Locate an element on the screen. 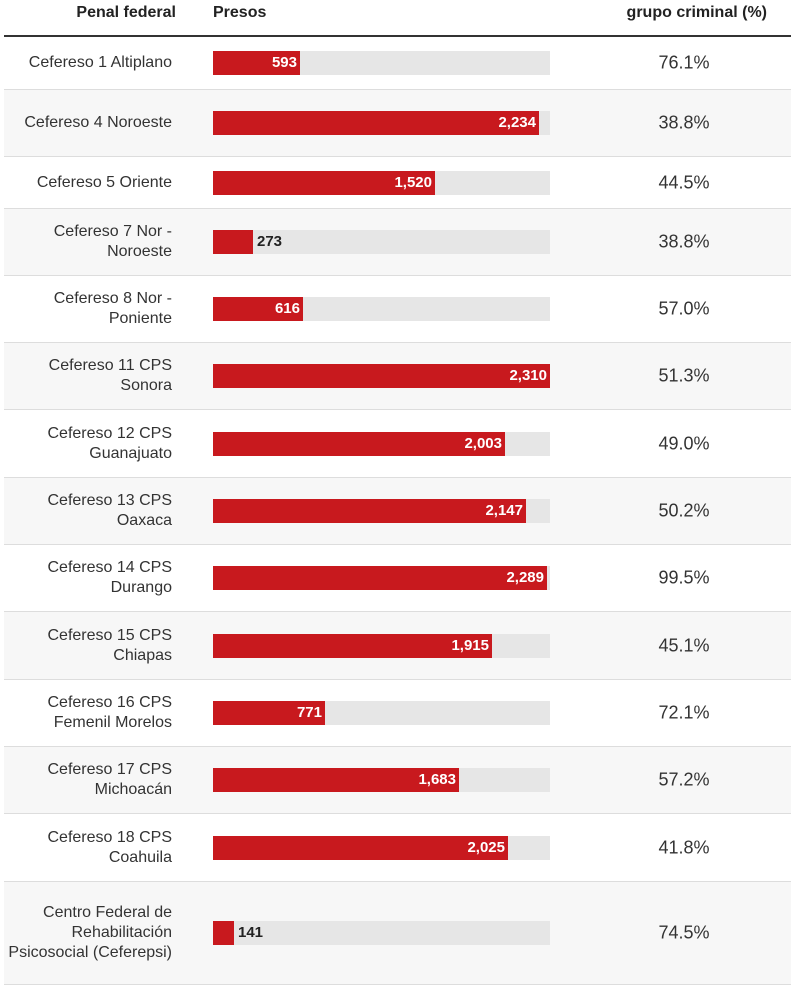 The image size is (800, 987). header-grupo-criminal: grupo criminal (%) is located at coordinates (696, 12).